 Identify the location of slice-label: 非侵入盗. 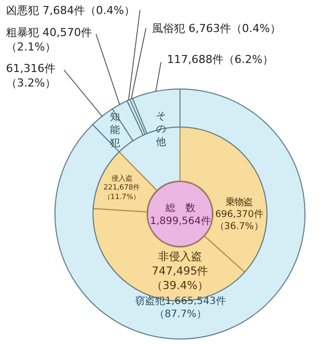
(180, 257).